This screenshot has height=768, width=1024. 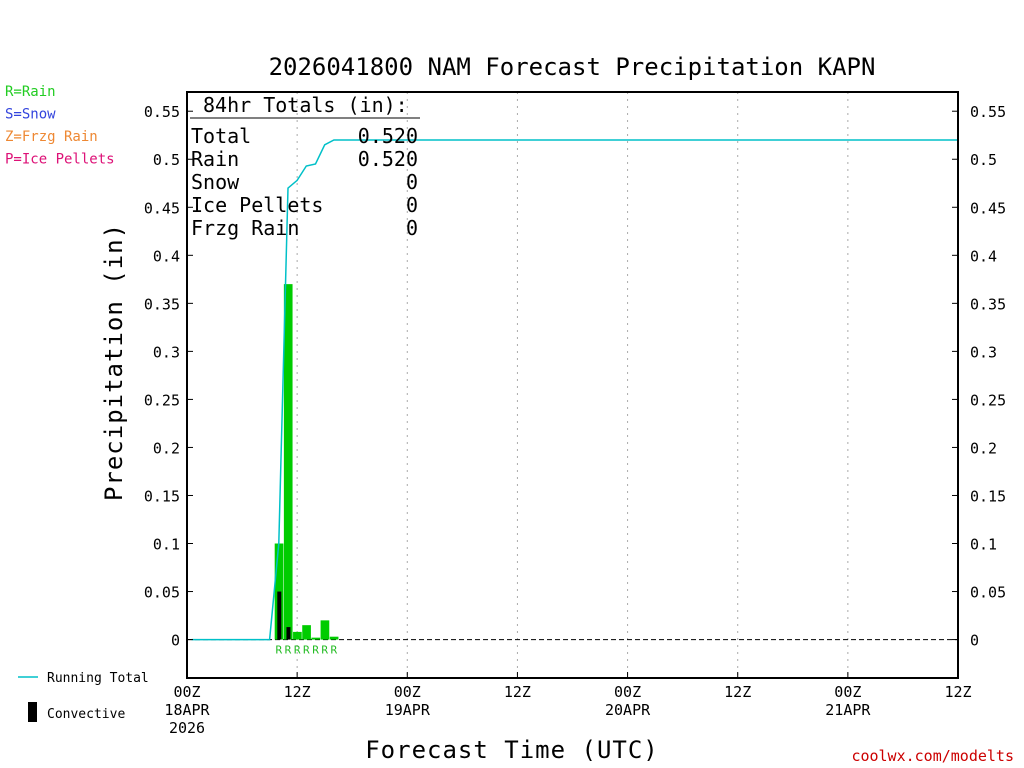 What do you see at coordinates (162, 208) in the screenshot?
I see `y-tick-label-left: 0.45` at bounding box center [162, 208].